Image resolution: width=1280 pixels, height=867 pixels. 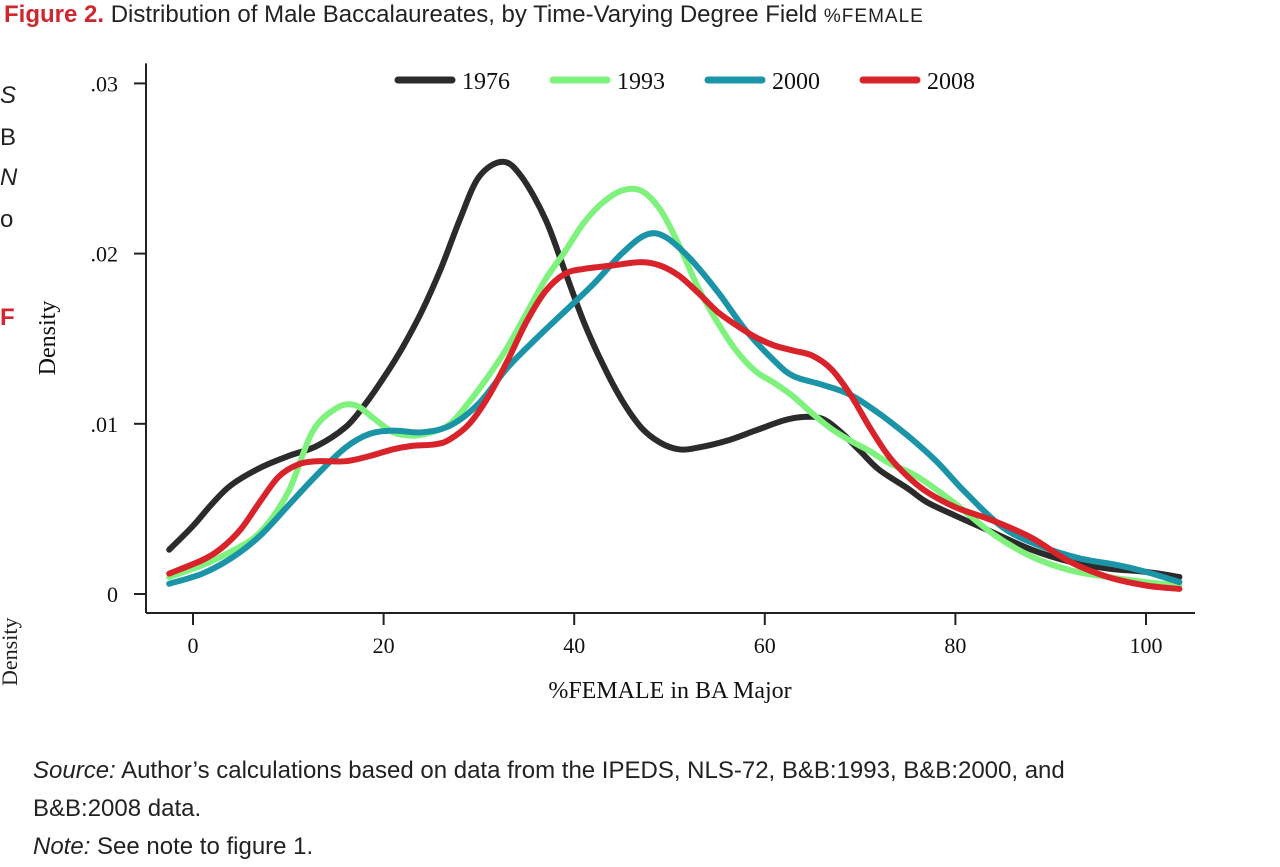 What do you see at coordinates (955, 645) in the screenshot?
I see `x-tick-label: 80` at bounding box center [955, 645].